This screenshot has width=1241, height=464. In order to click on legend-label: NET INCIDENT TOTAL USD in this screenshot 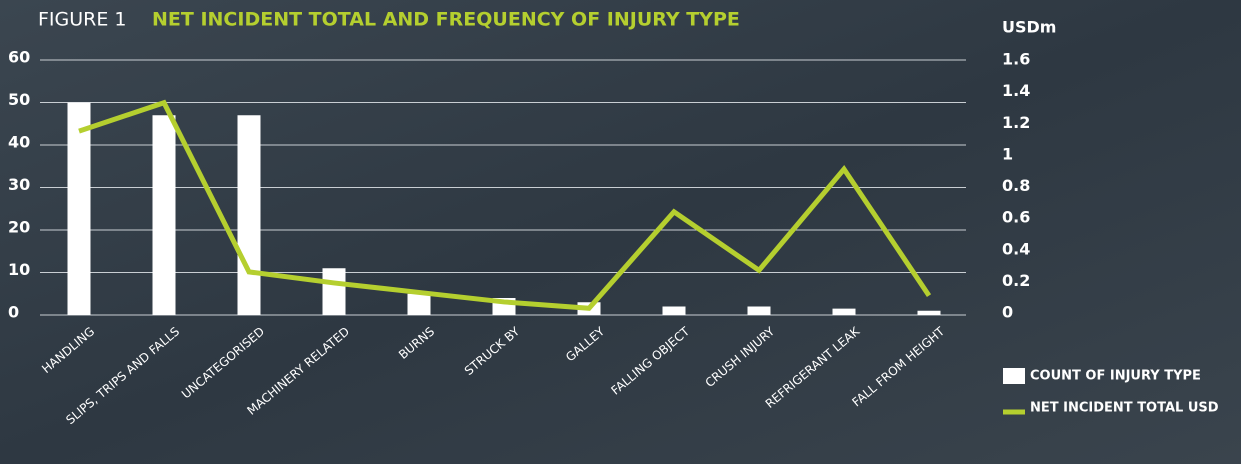, I will do `click(1124, 408)`.